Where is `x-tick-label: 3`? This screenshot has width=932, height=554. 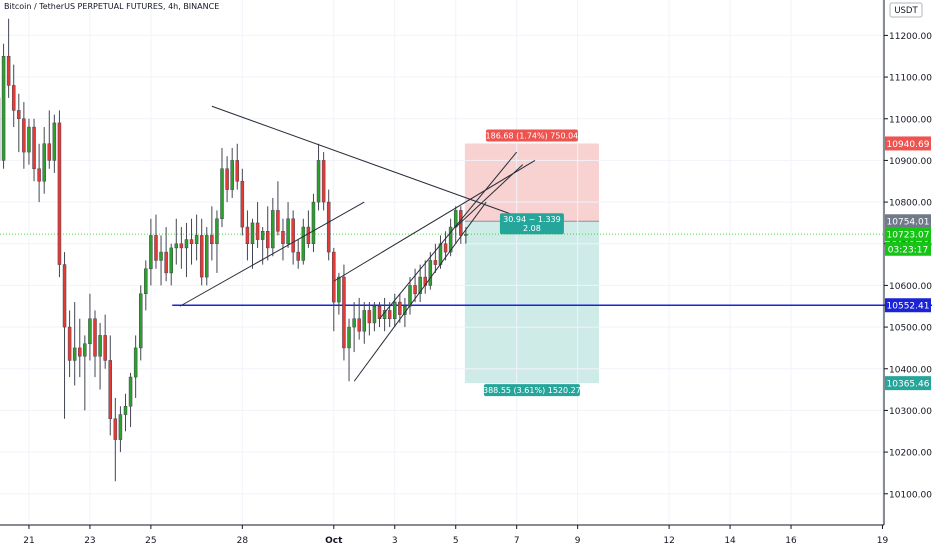
x-tick-label: 3 is located at coordinates (395, 541).